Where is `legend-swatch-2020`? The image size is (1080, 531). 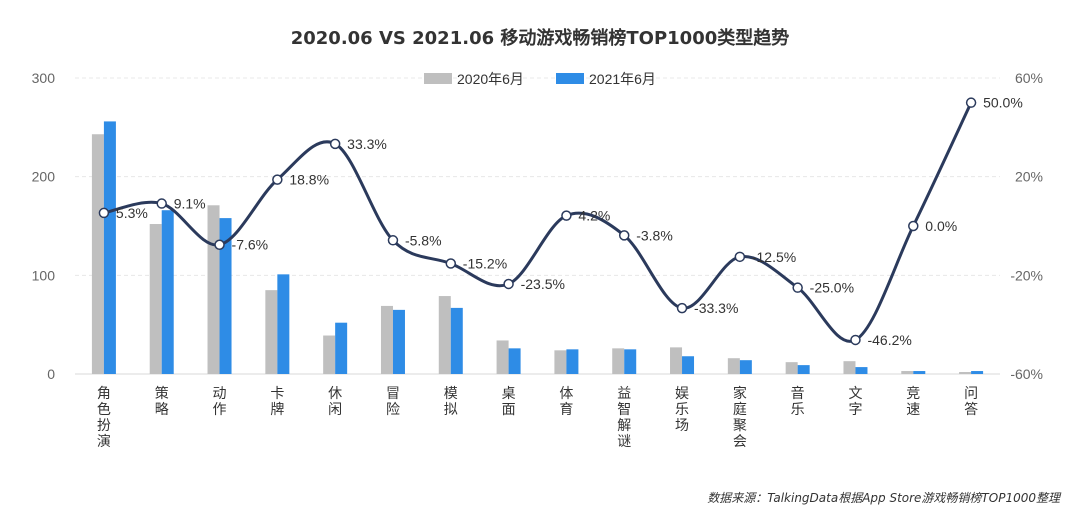 legend-swatch-2020 is located at coordinates (438, 78).